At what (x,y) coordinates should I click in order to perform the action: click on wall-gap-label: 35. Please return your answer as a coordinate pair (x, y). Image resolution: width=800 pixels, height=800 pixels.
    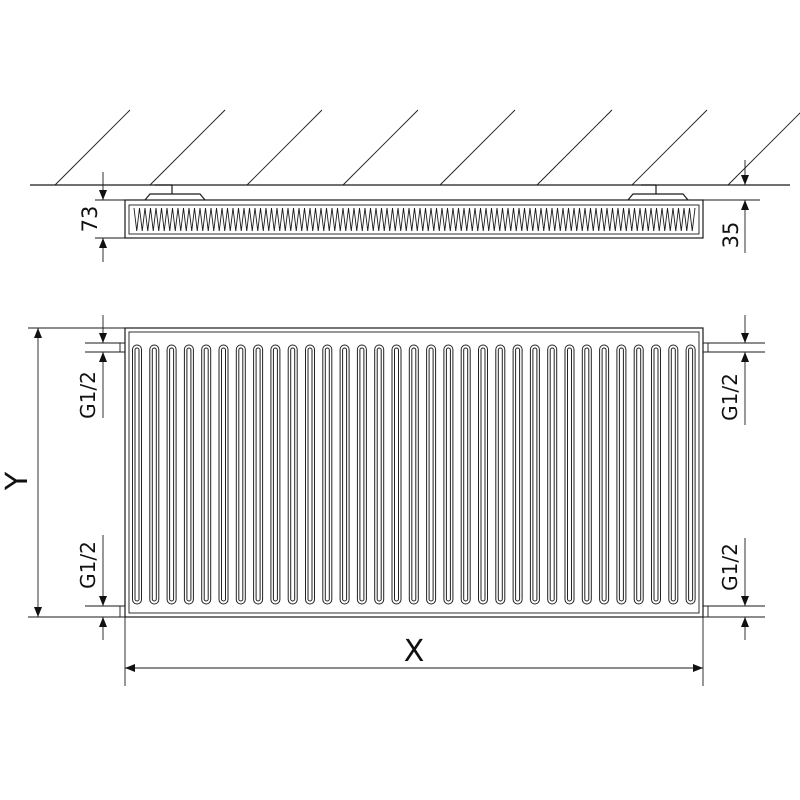
    Looking at the image, I should click on (731, 235).